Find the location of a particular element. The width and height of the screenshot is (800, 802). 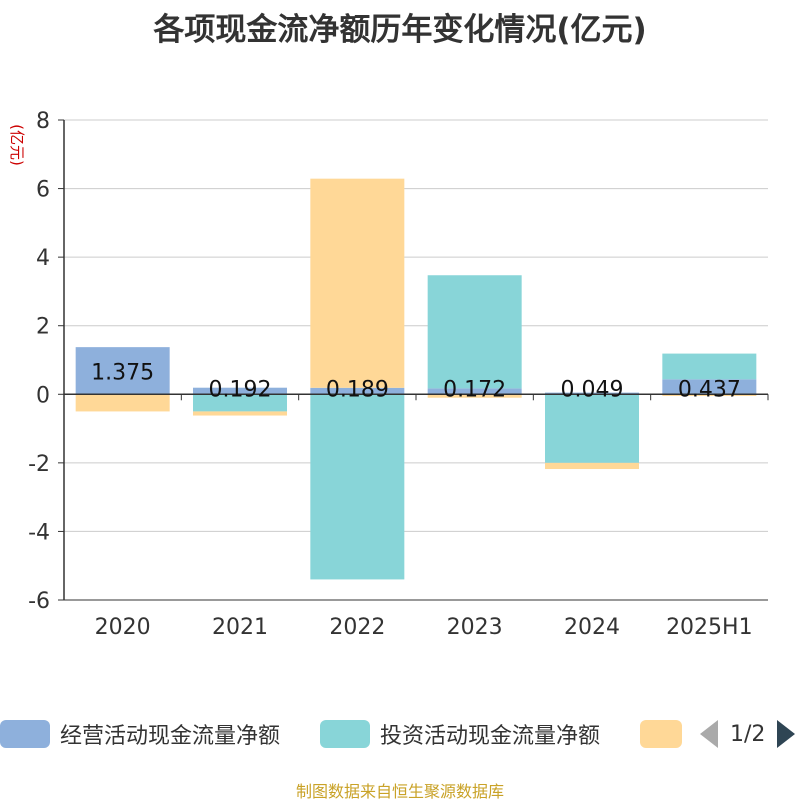

data-label: 0.049 is located at coordinates (592, 389).